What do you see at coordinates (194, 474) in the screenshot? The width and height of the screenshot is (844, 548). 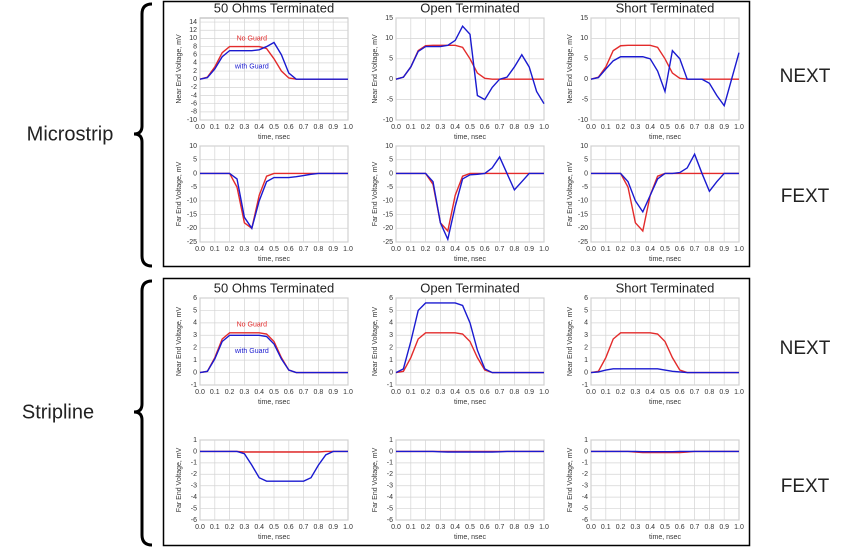 I see `y-tick-label: -2` at bounding box center [194, 474].